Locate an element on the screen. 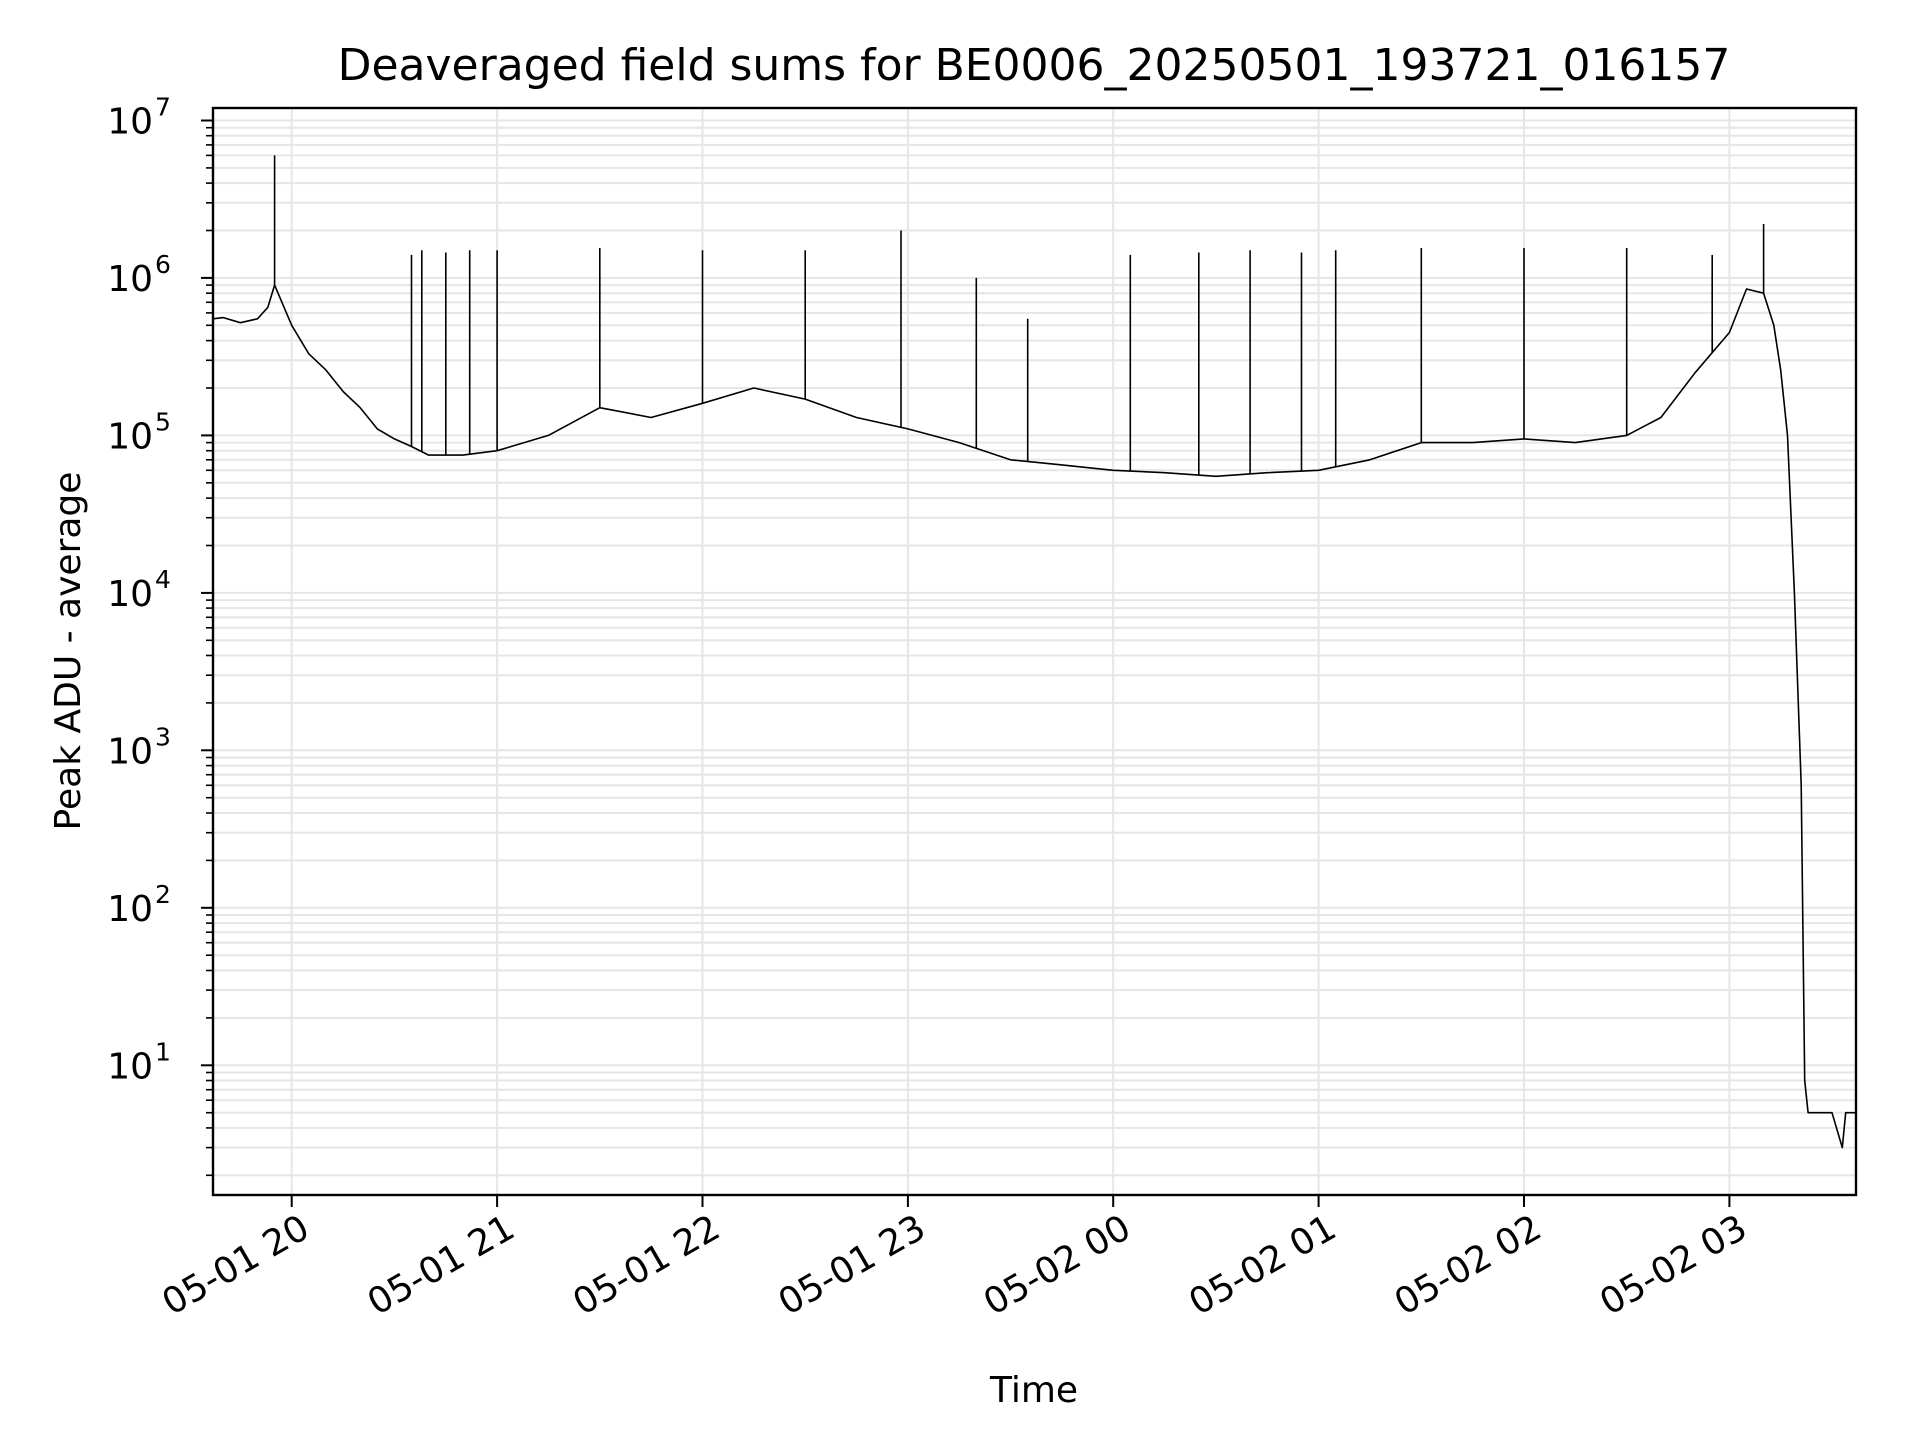 This screenshot has width=1920, height=1440. y-axis-label: Peak ADU - average is located at coordinates (68, 651).